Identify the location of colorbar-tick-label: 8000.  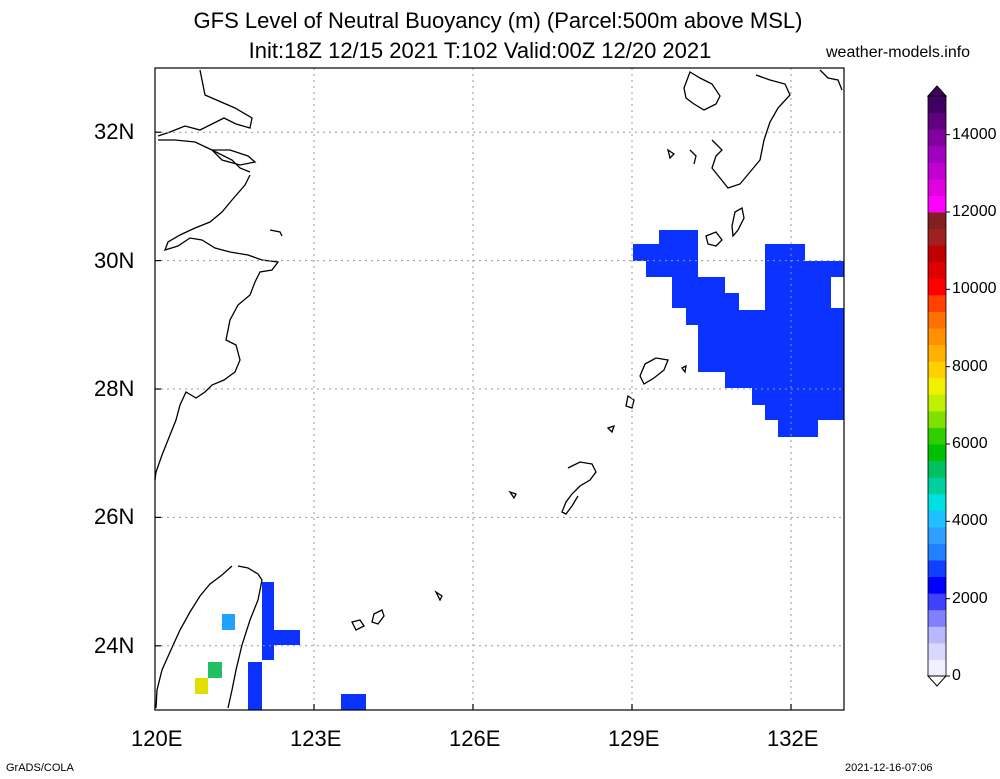
(970, 366).